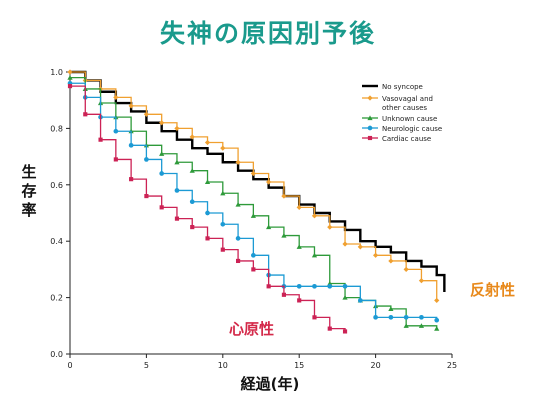  I want to click on y-tick-label: 0.8, so click(56, 128).